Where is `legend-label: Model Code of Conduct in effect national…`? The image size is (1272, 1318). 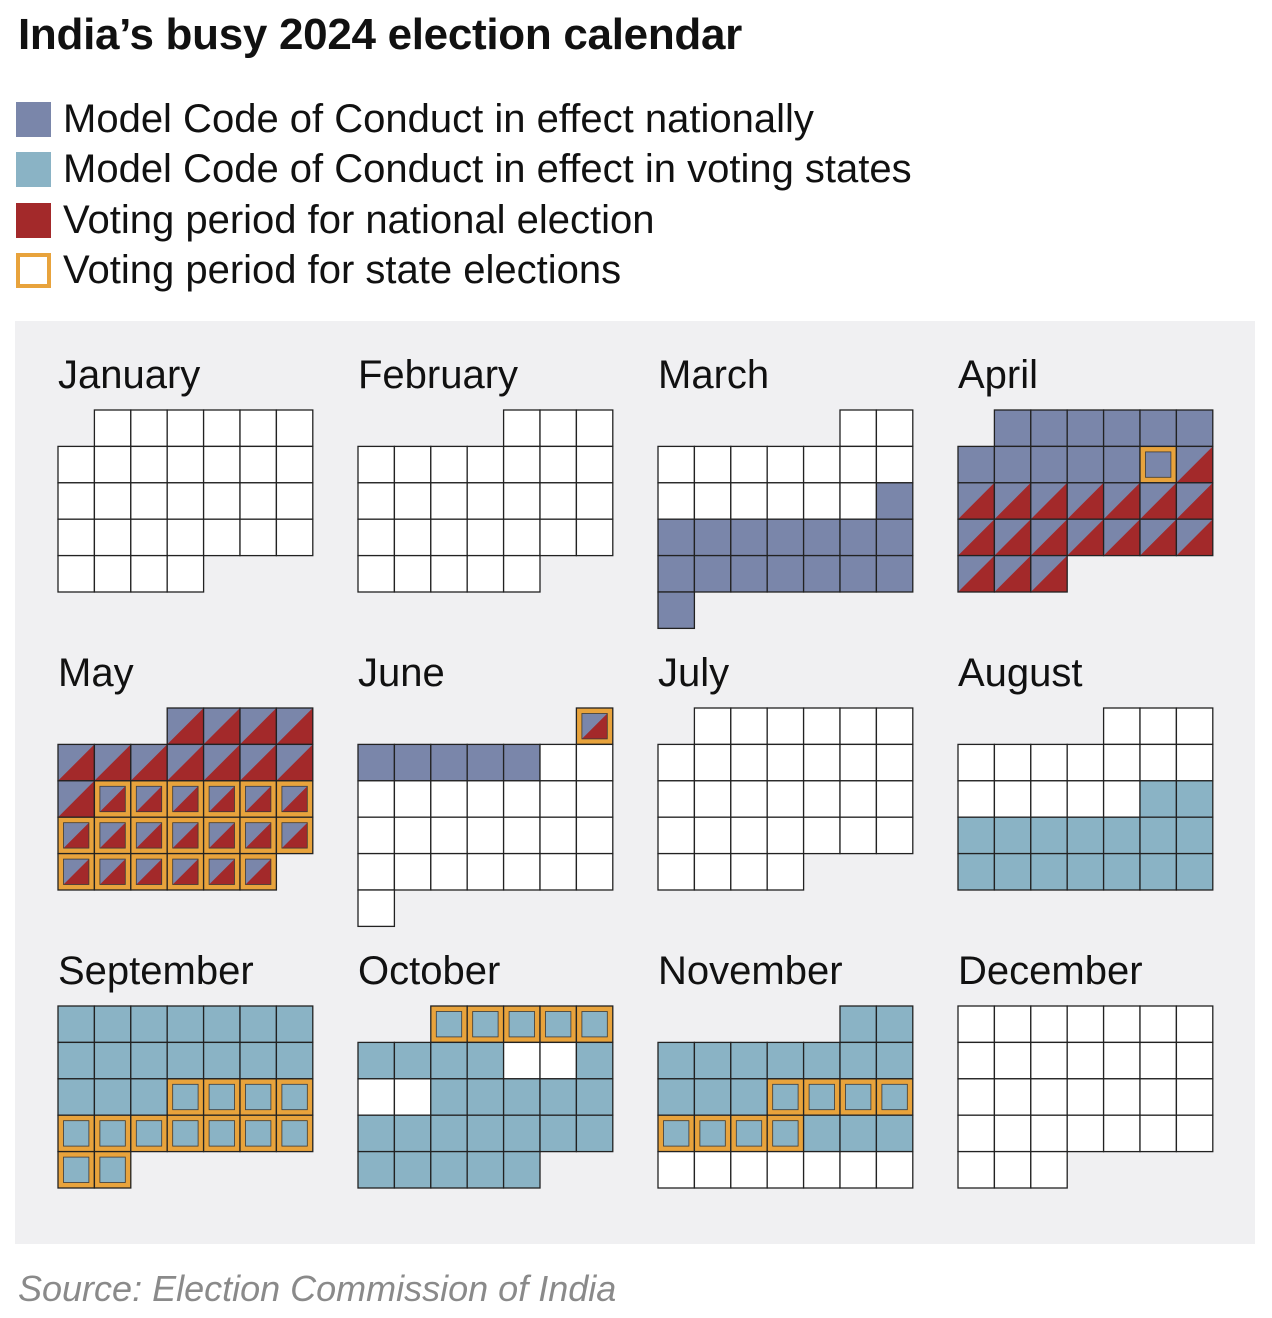
legend-label: Model Code of Conduct in effect national… is located at coordinates (438, 118).